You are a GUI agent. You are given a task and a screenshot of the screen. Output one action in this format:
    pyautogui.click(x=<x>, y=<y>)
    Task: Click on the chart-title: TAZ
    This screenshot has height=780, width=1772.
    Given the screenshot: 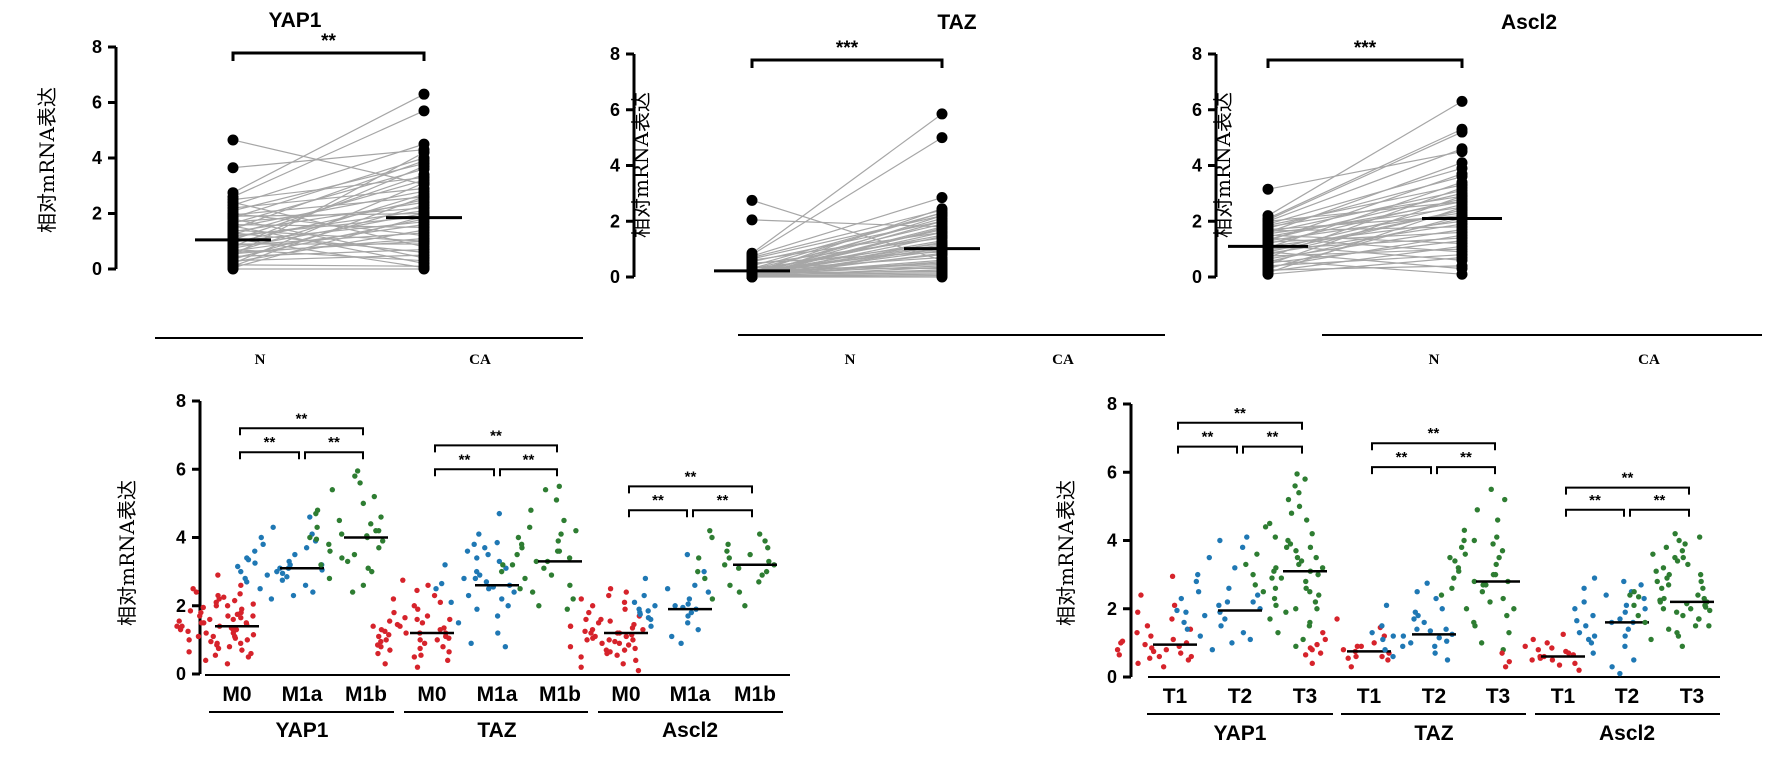 What is the action you would take?
    pyautogui.click(x=956, y=22)
    